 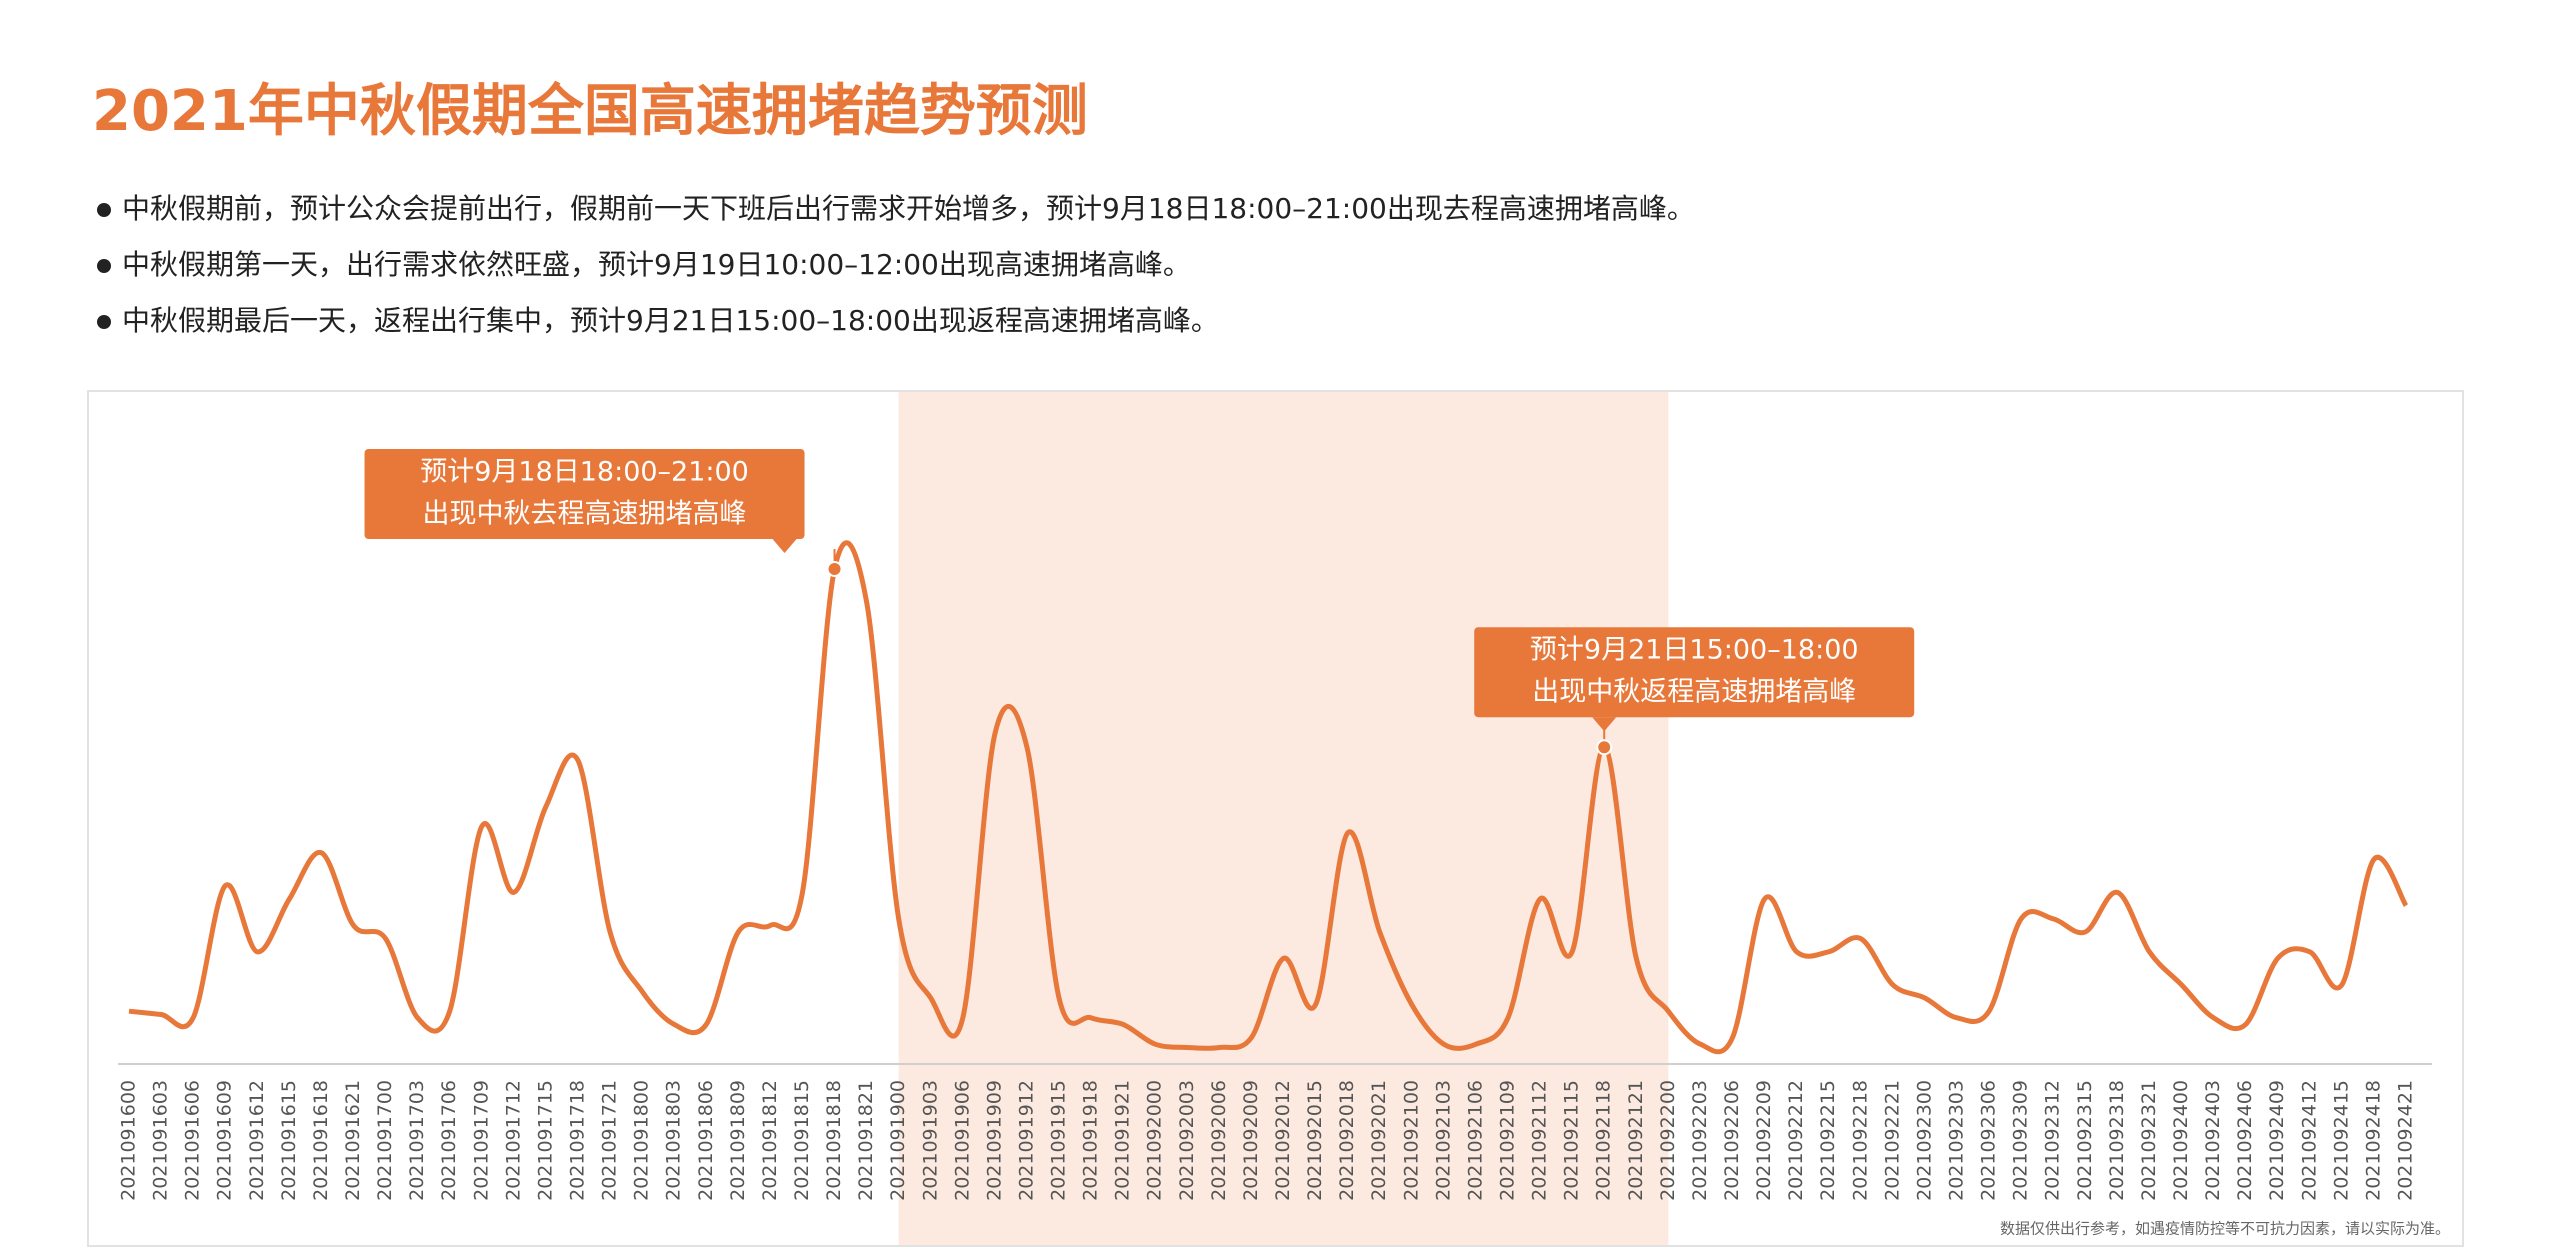 I want to click on x-tick-label: 2021092300, so click(x=1924, y=1140).